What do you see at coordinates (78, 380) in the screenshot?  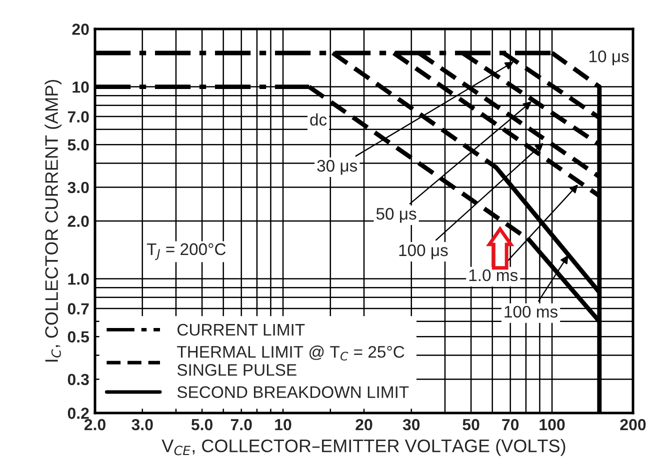 I see `y-tick-label: 0.3` at bounding box center [78, 380].